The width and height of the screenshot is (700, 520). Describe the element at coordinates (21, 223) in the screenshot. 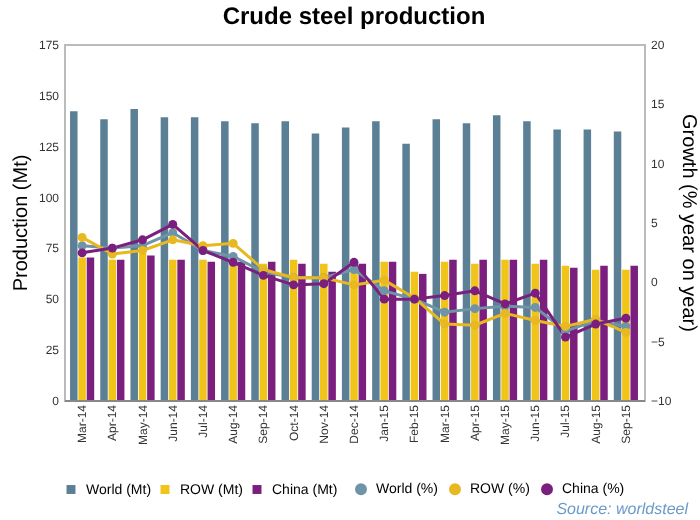

I see `y-axis-title: Production (Mt)` at that location.